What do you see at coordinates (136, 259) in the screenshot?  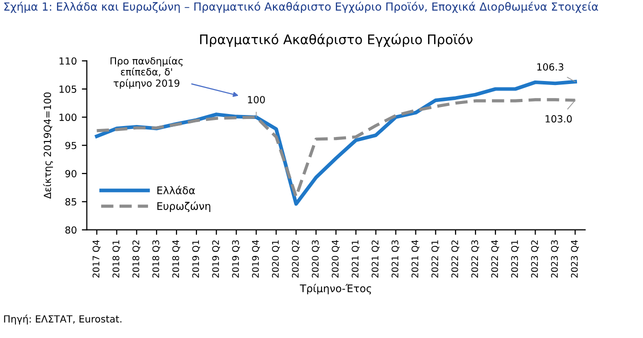 I see `x-tick-label: 2018 Q2` at bounding box center [136, 259].